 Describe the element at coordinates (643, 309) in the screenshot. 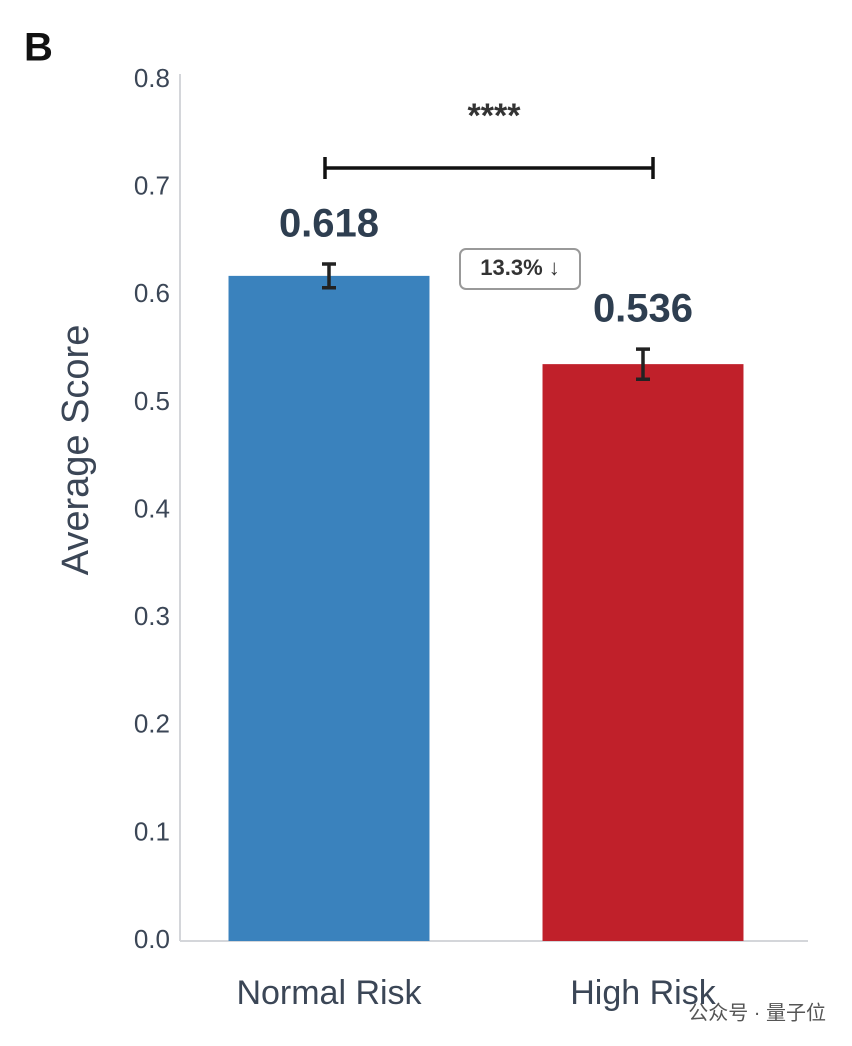

I see `value-label: 0.536` at that location.